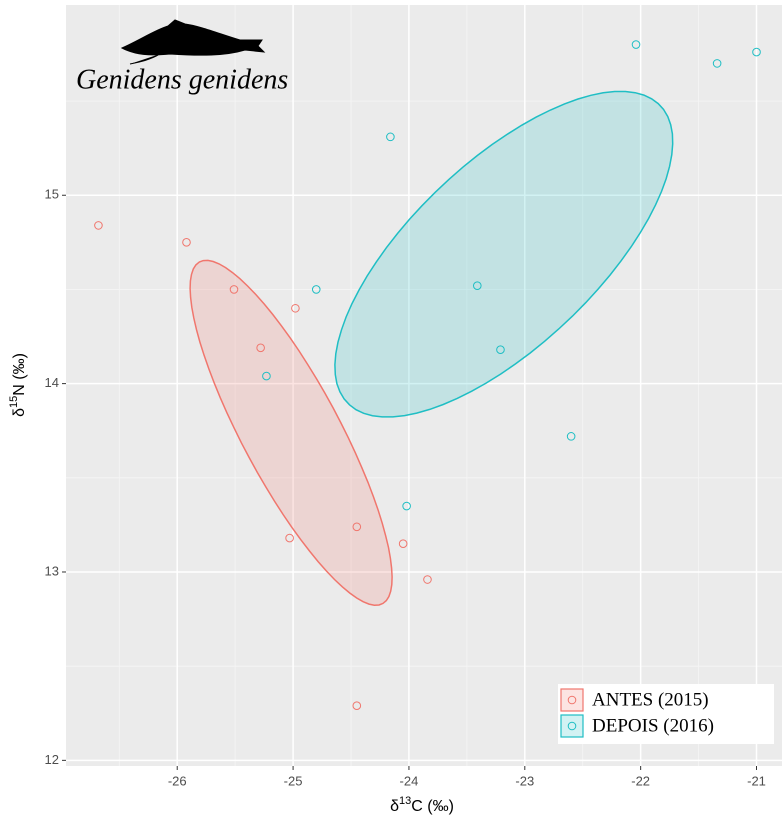 The width and height of the screenshot is (782, 826). Describe the element at coordinates (52, 759) in the screenshot. I see `y-tick-label: 12` at that location.